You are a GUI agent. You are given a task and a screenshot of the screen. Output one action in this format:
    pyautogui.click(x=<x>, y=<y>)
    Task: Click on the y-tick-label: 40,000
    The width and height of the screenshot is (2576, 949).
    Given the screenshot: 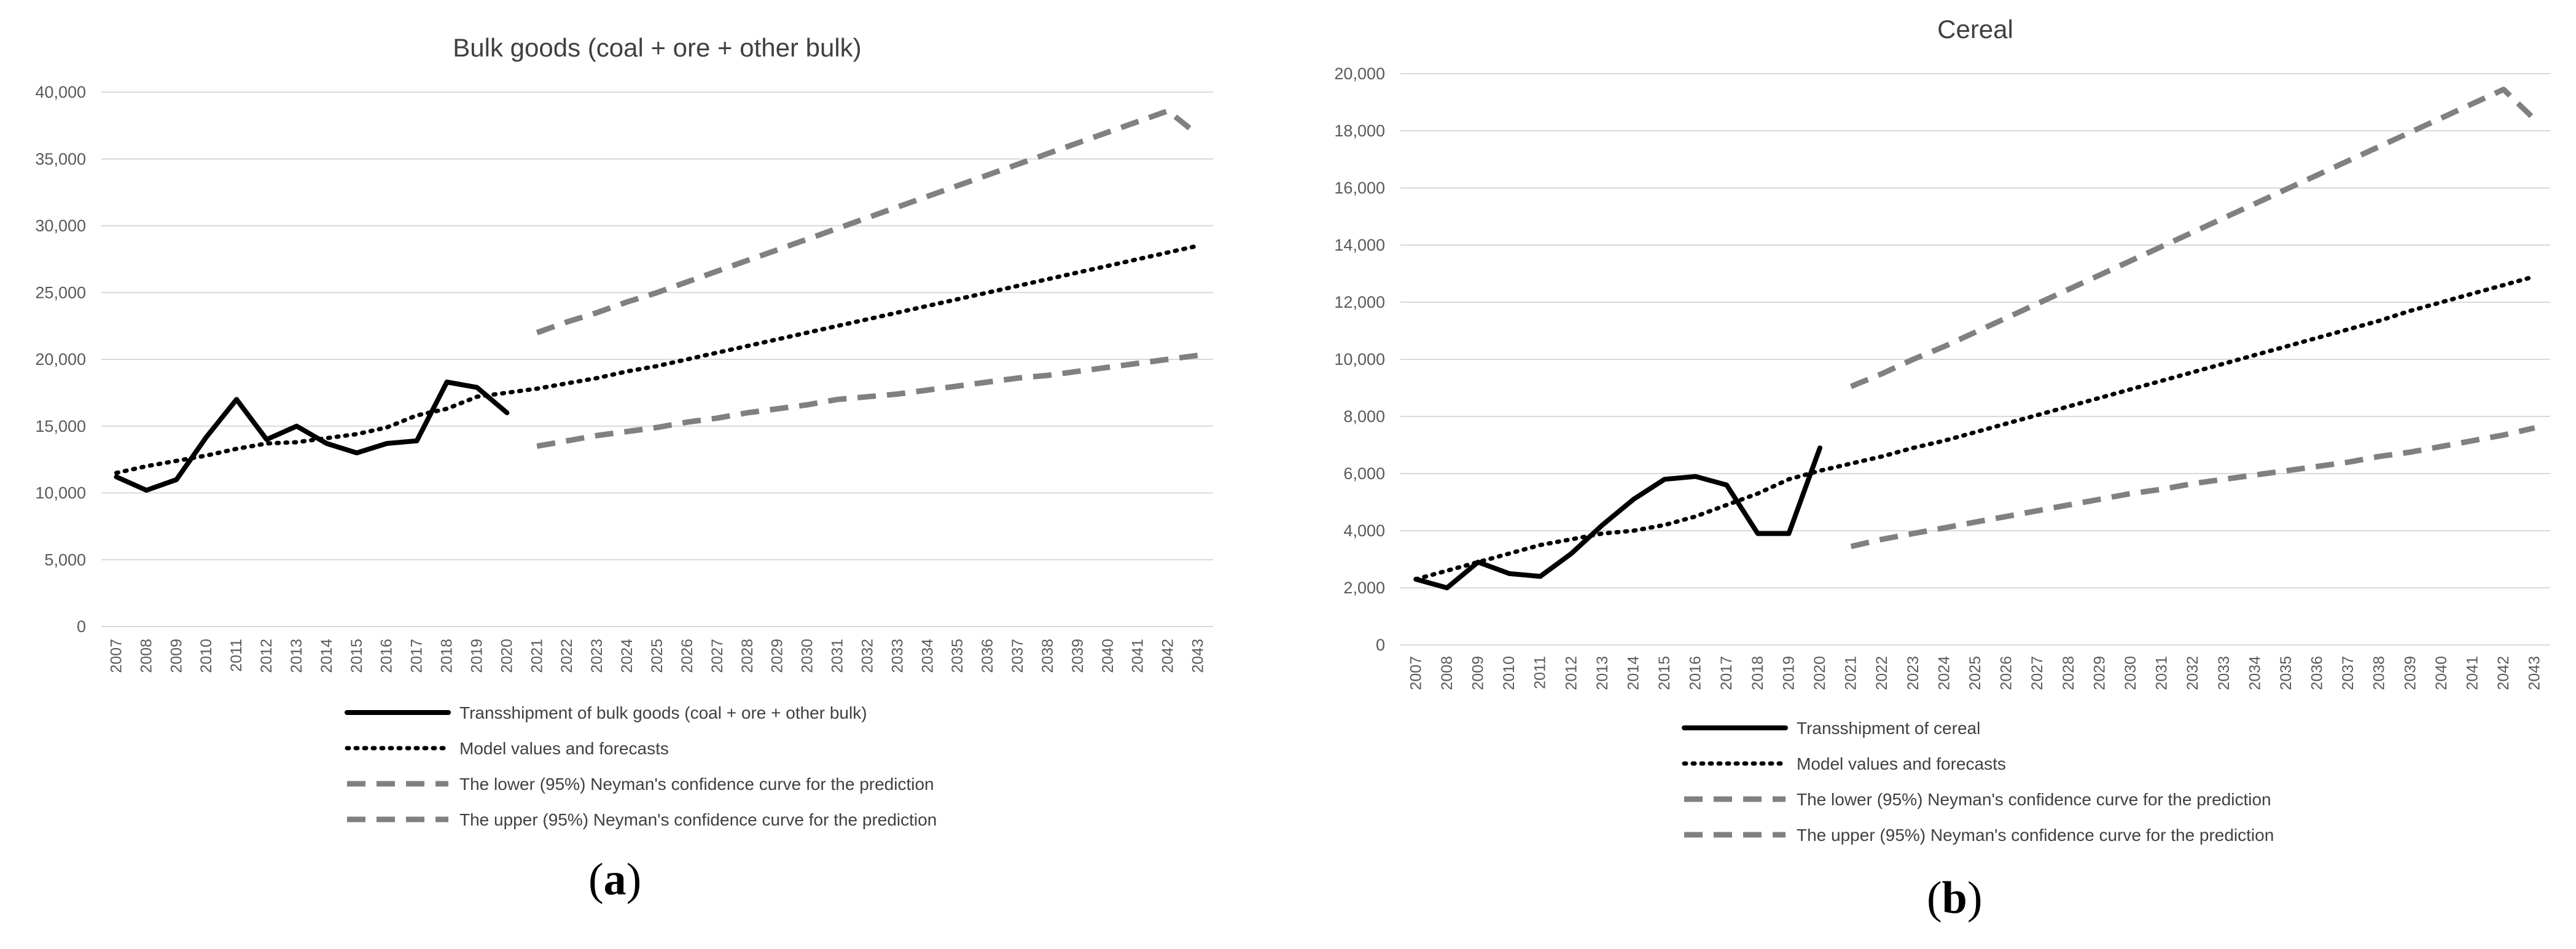 What is the action you would take?
    pyautogui.click(x=60, y=92)
    